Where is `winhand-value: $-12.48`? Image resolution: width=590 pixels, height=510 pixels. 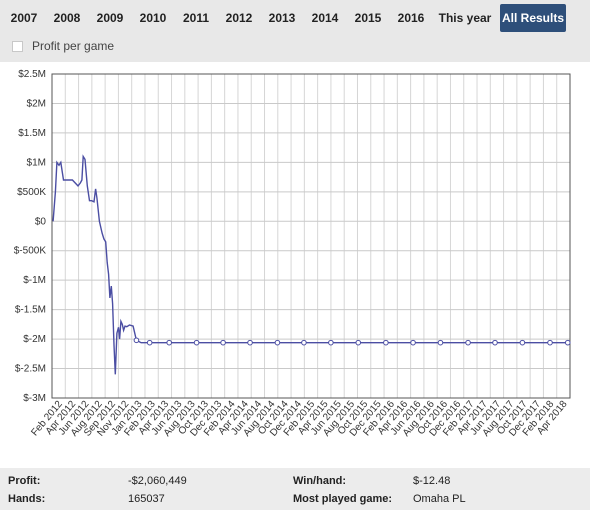
winhand-value: $-12.48 is located at coordinates (432, 481).